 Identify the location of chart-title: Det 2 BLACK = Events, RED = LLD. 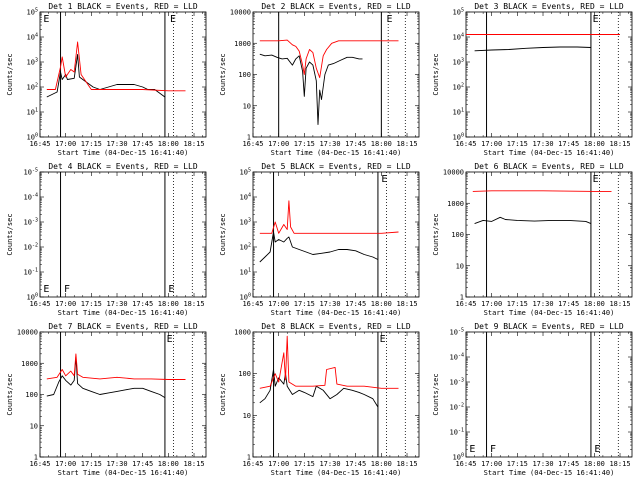
(335, 6).